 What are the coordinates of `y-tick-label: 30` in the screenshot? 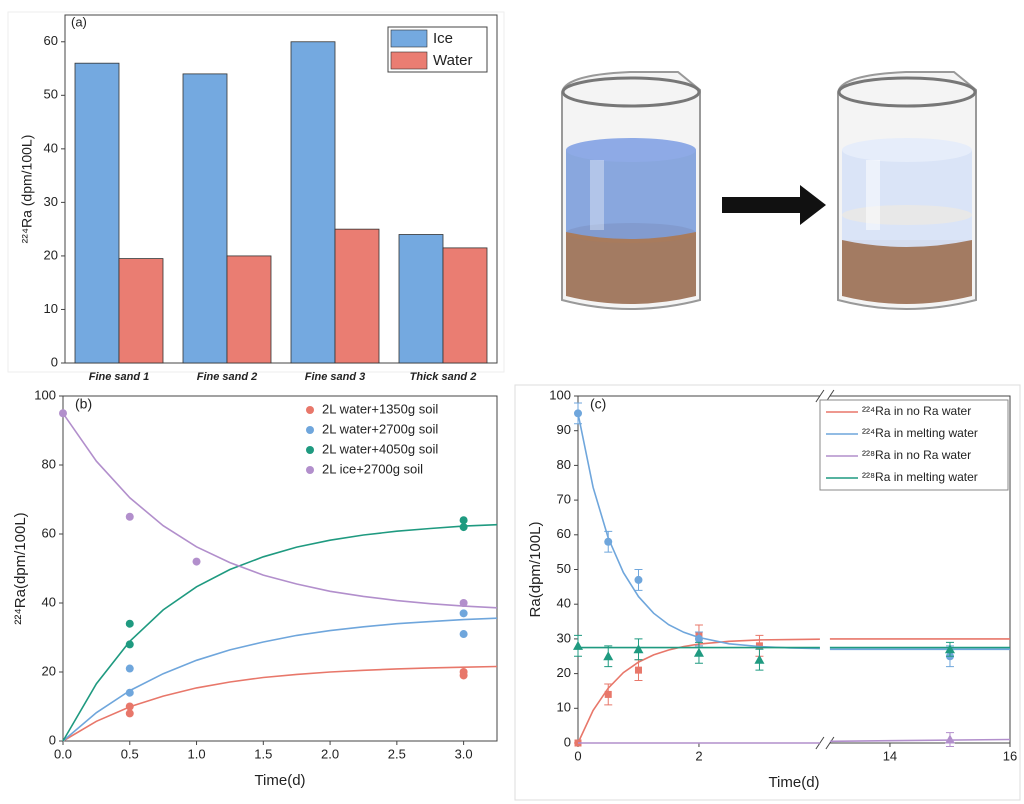 It's located at (564, 637).